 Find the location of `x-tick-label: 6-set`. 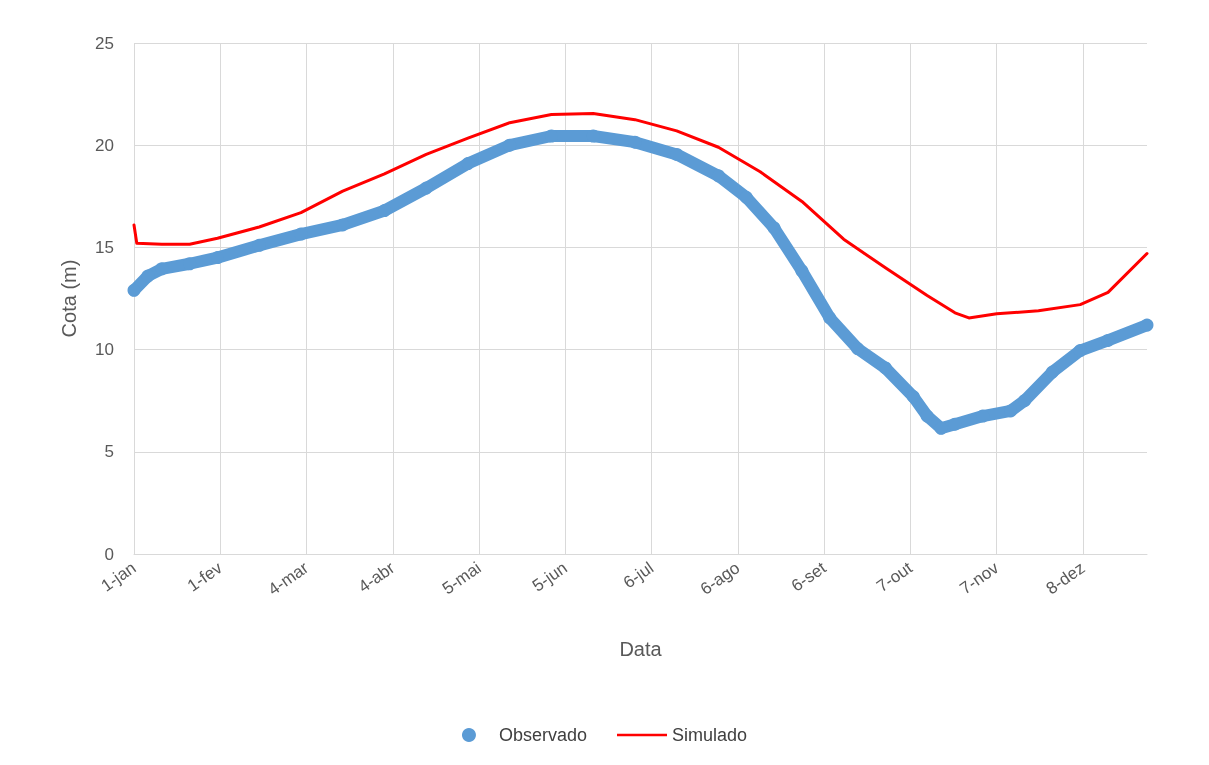

x-tick-label: 6-set is located at coordinates (808, 577).